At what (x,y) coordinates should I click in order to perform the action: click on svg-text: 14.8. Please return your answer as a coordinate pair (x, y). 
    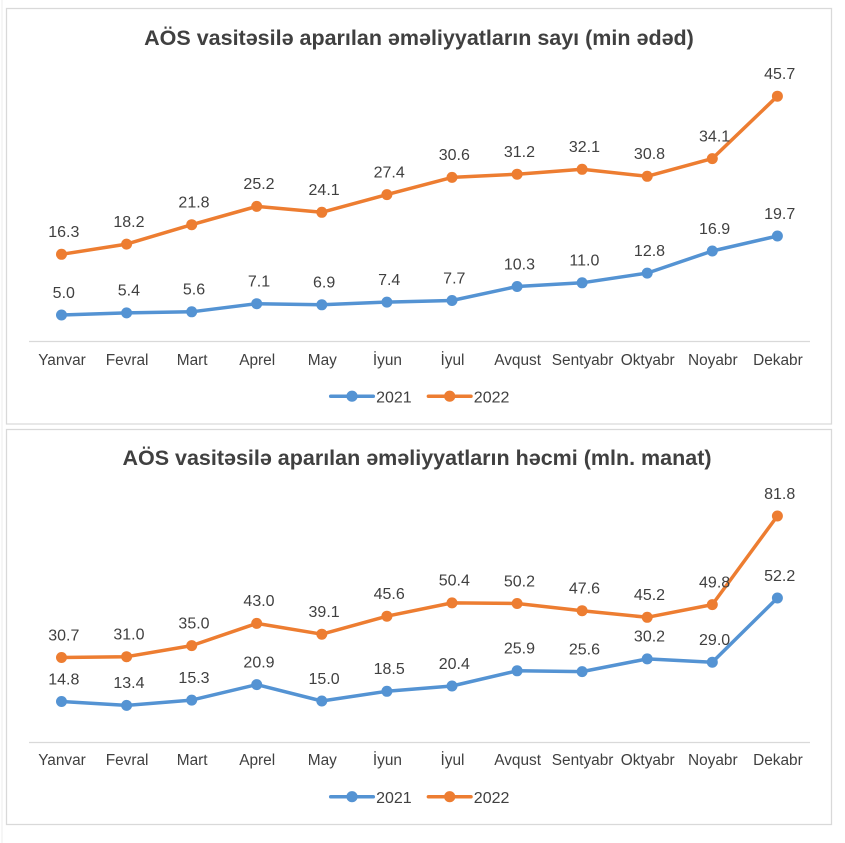
    Looking at the image, I should click on (63, 679).